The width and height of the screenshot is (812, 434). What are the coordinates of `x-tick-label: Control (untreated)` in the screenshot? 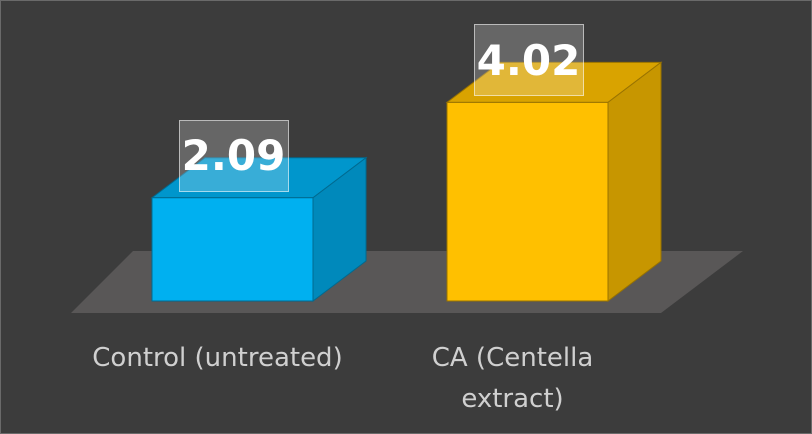 It's located at (217, 358).